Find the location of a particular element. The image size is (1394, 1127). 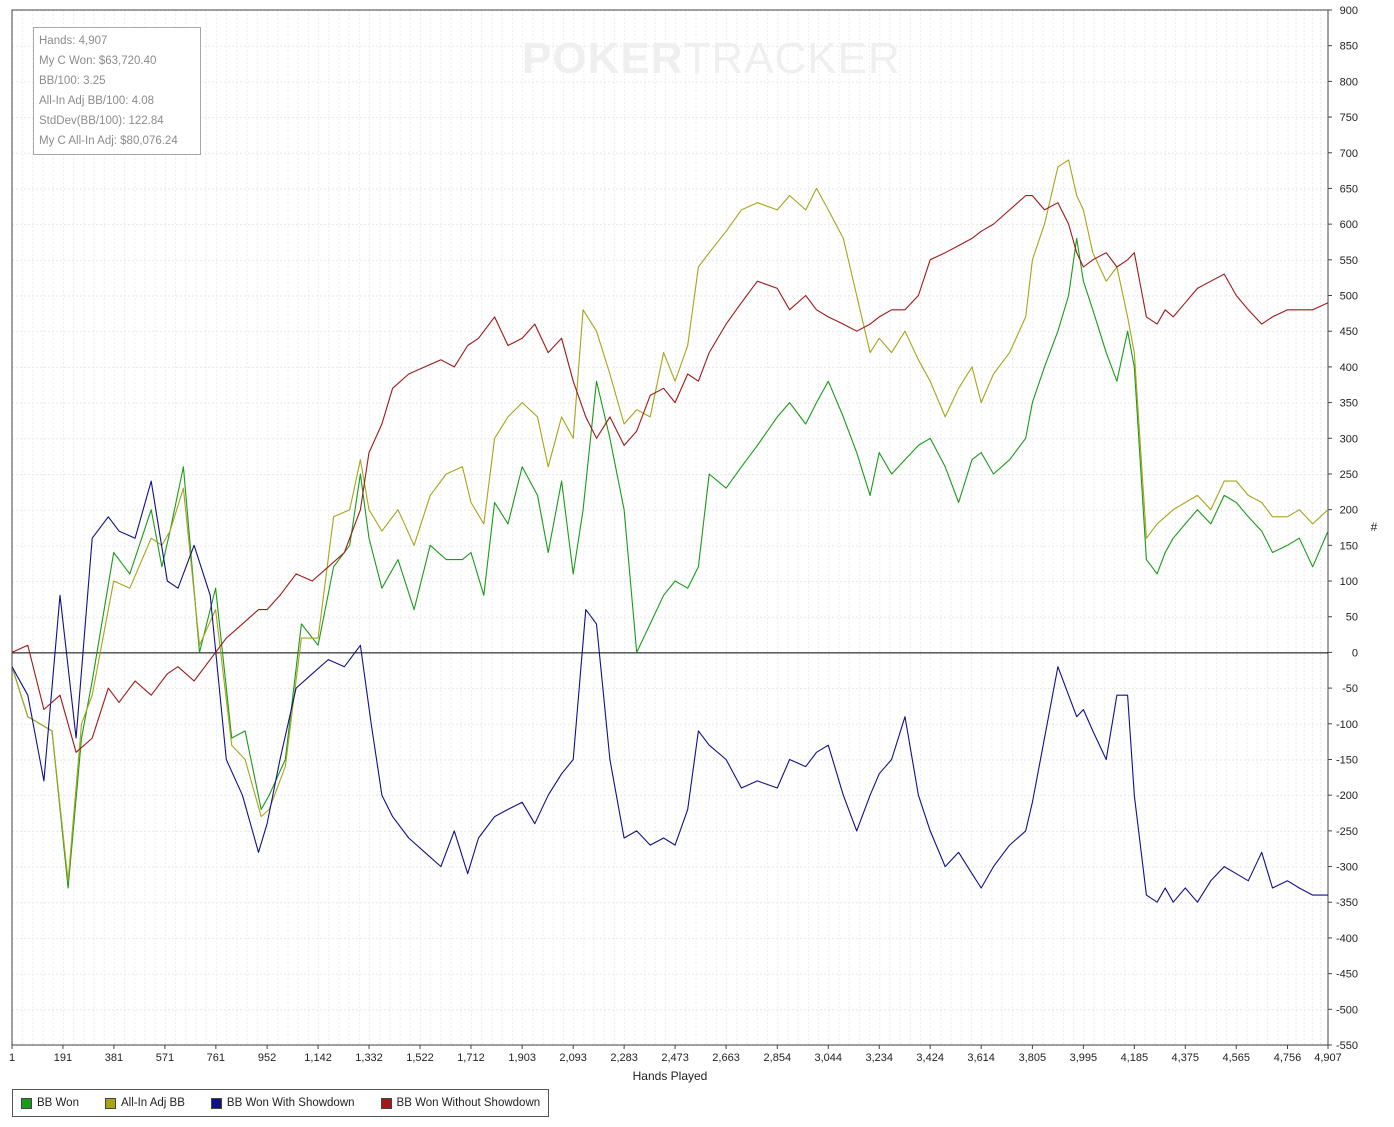

y-tick-label: 300 is located at coordinates (1349, 439).